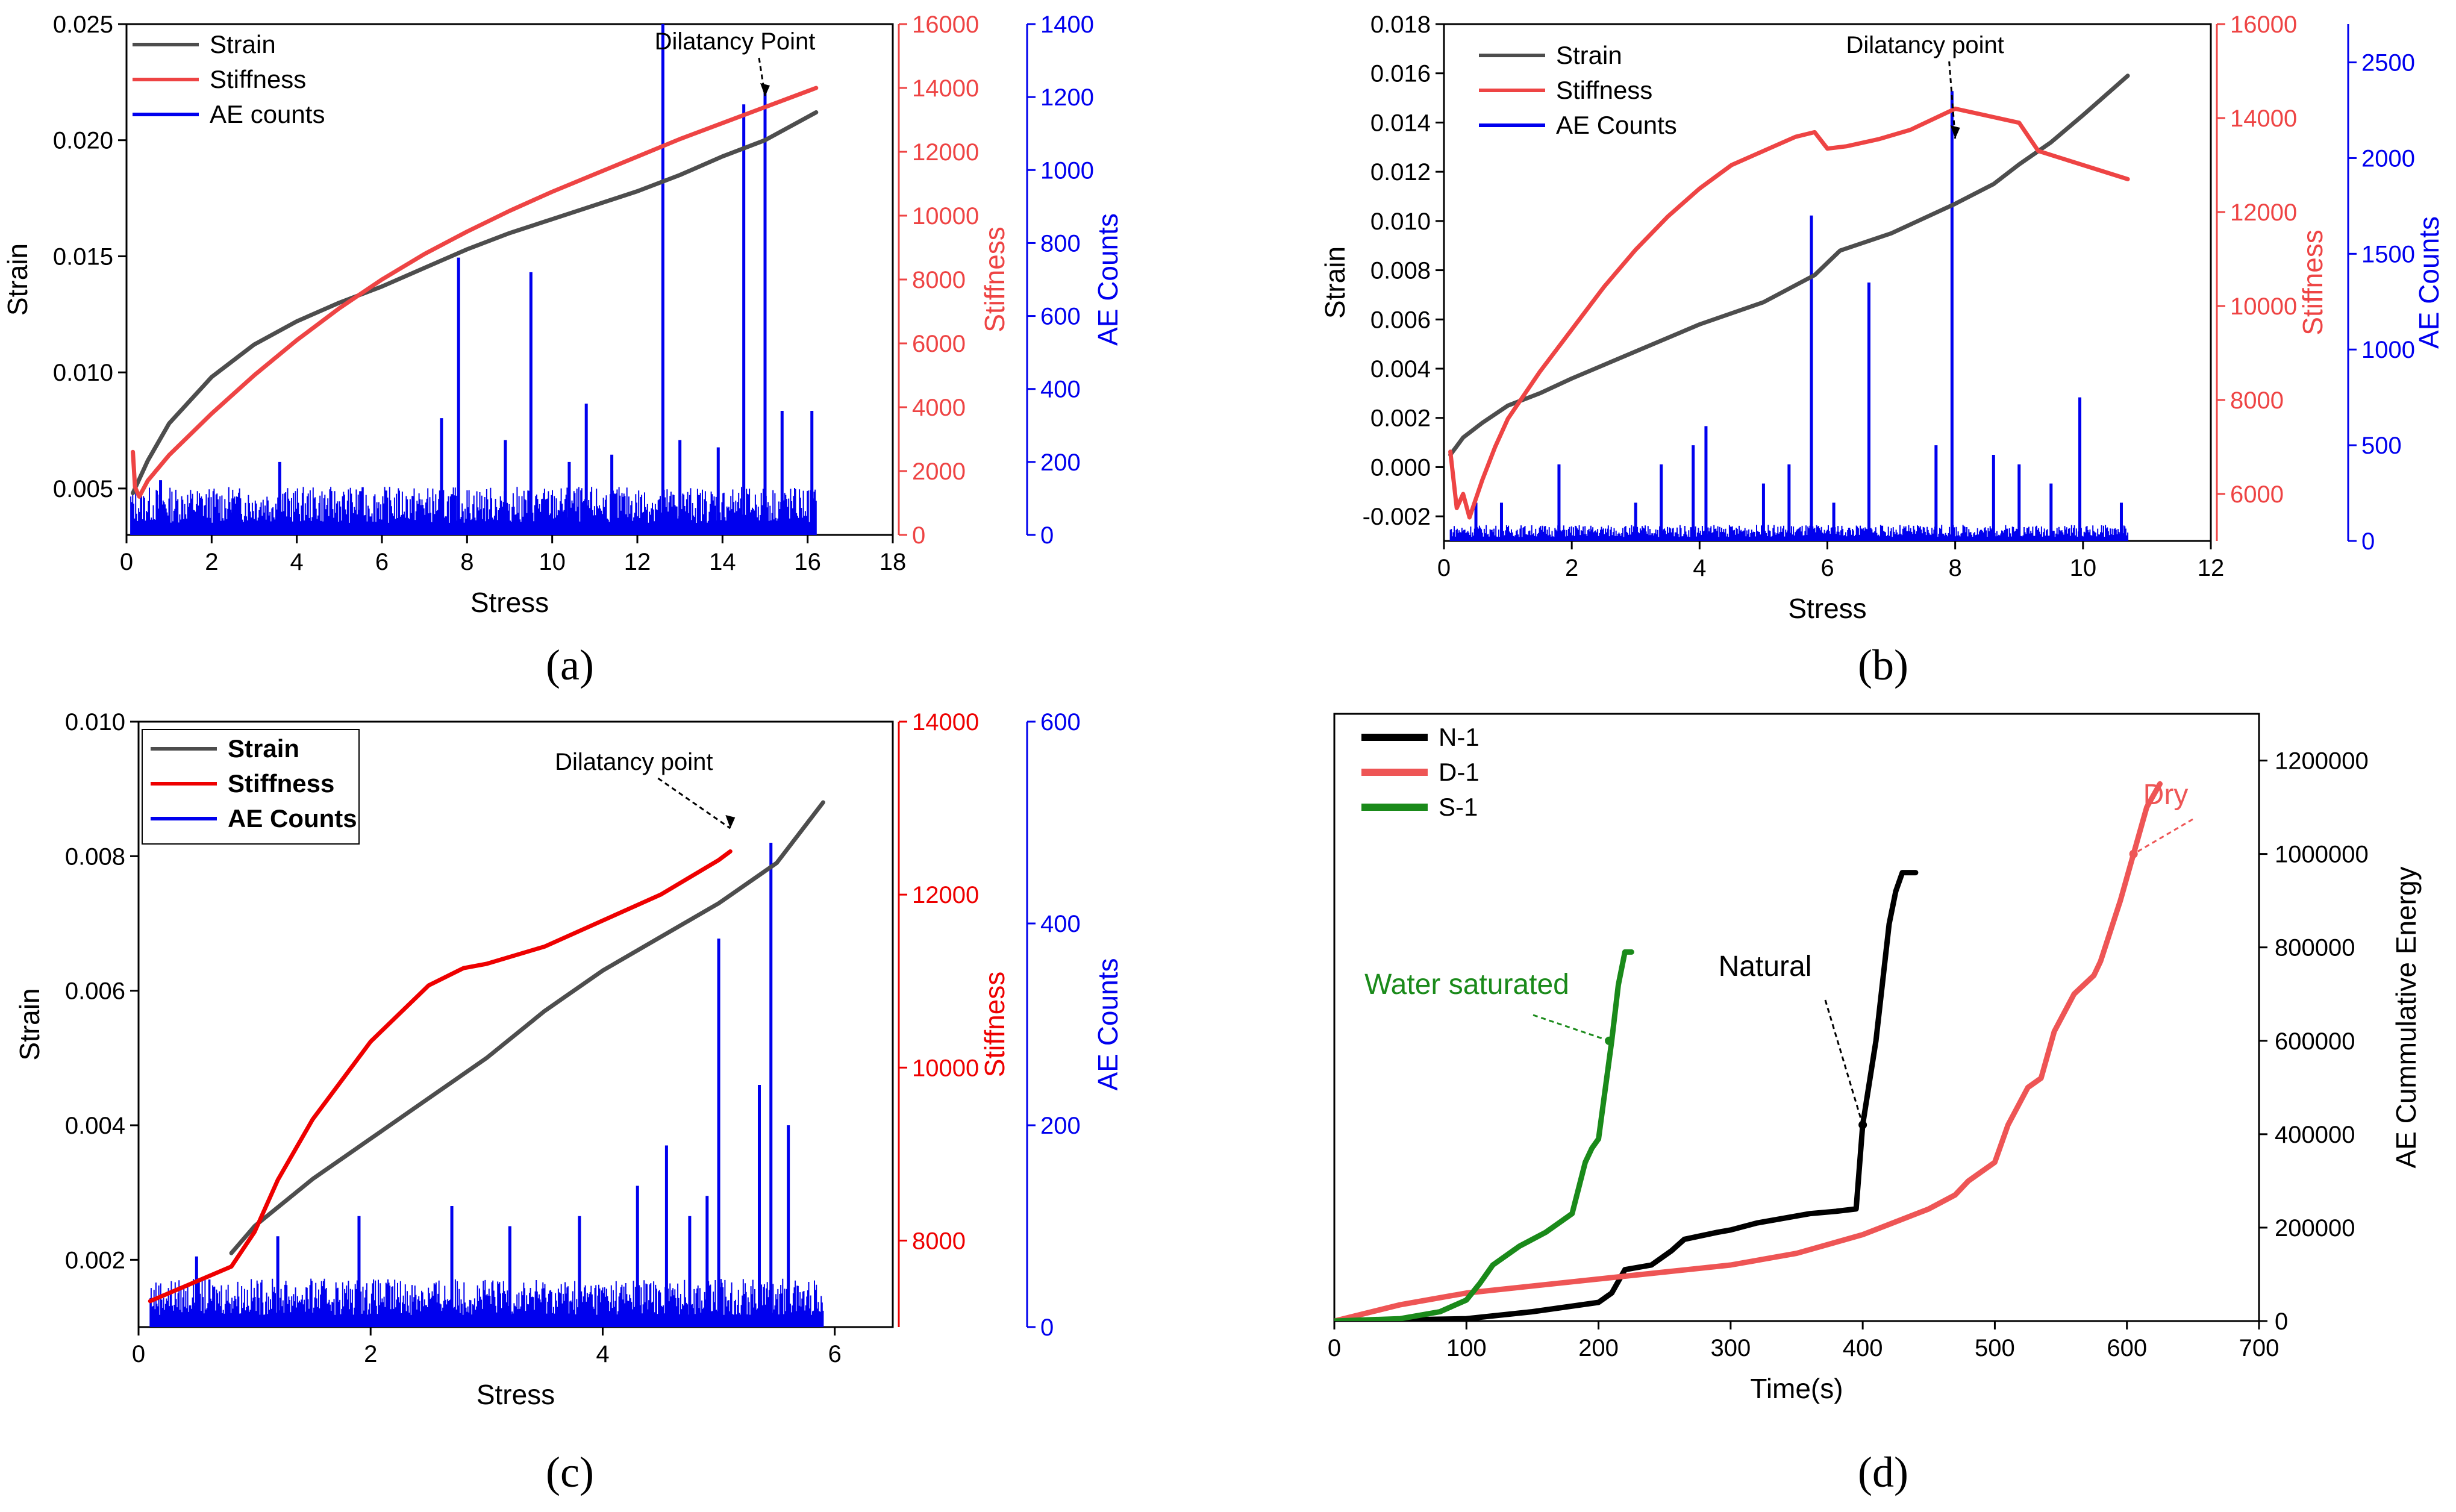 The image size is (2456, 1512). What do you see at coordinates (1730, 1348) in the screenshot?
I see `x-tick-label: 300` at bounding box center [1730, 1348].